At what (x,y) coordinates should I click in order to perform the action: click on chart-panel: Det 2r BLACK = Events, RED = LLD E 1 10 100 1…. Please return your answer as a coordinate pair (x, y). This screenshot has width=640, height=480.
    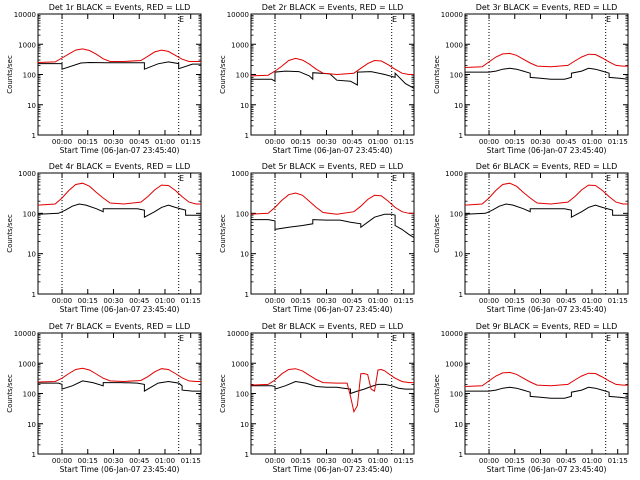
    Looking at the image, I should click on (317, 79).